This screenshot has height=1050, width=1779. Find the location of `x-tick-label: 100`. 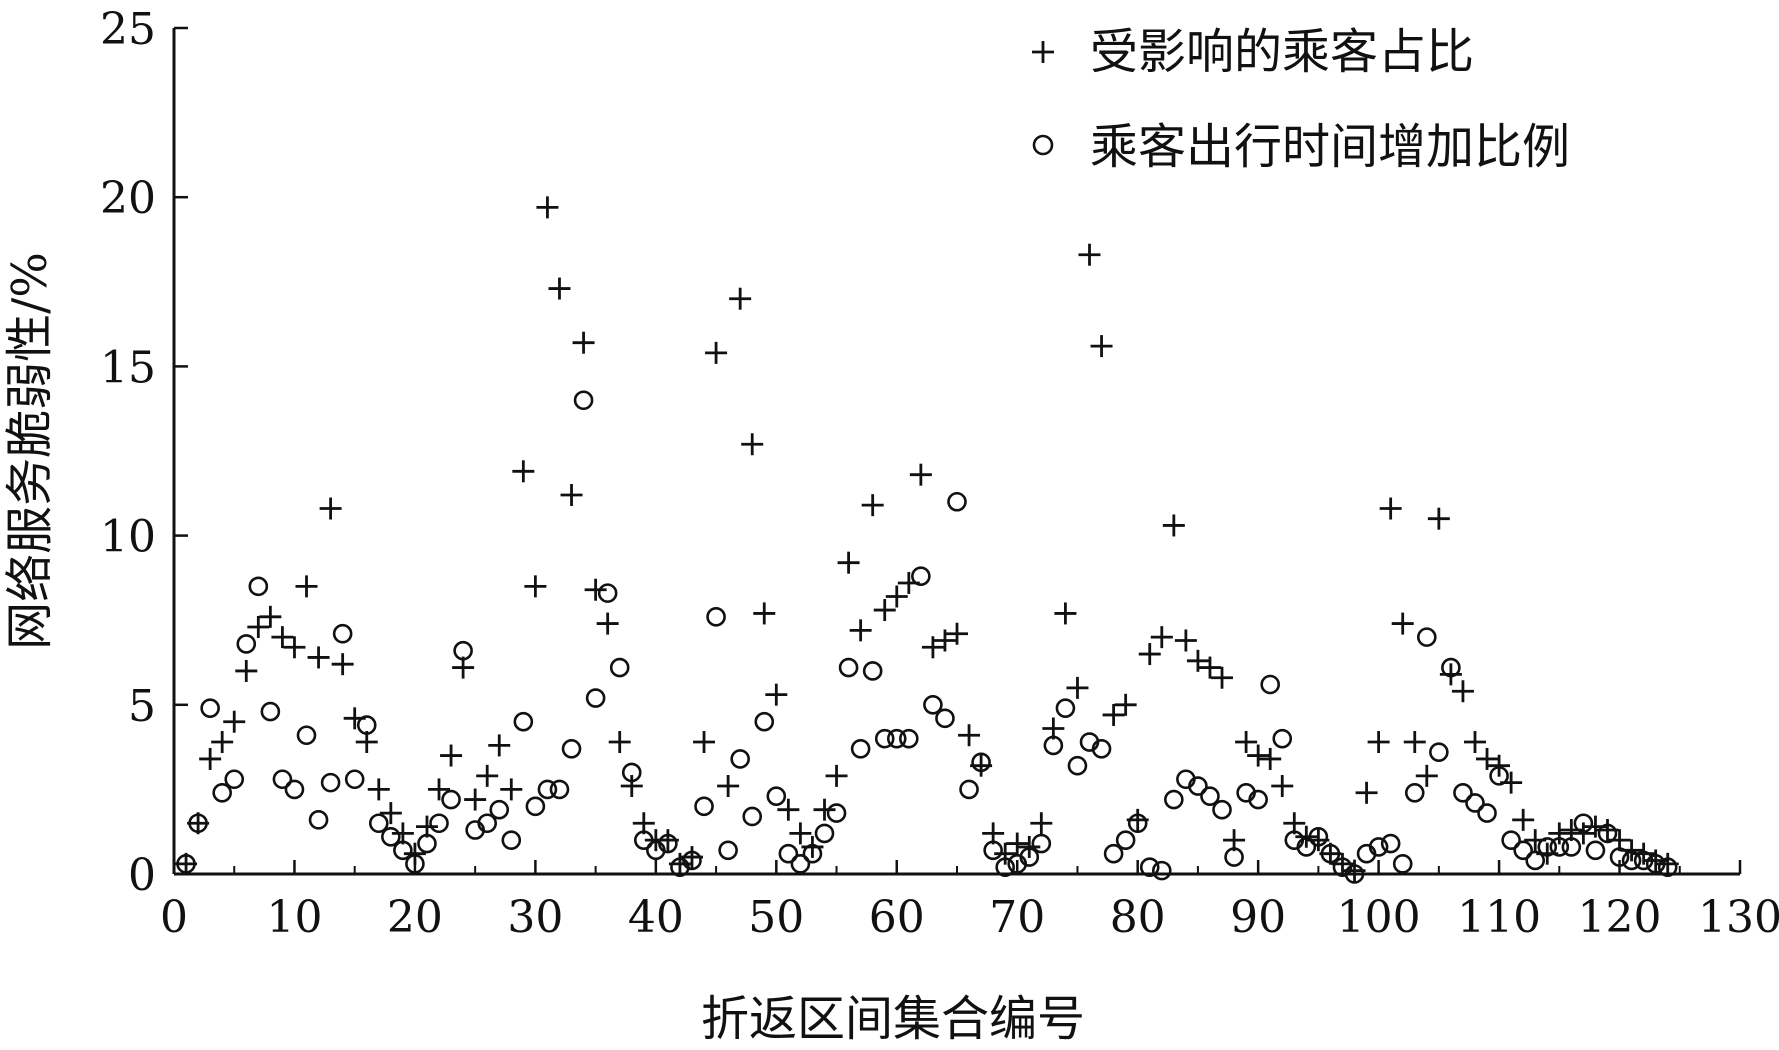

x-tick-label: 100 is located at coordinates (1379, 917).